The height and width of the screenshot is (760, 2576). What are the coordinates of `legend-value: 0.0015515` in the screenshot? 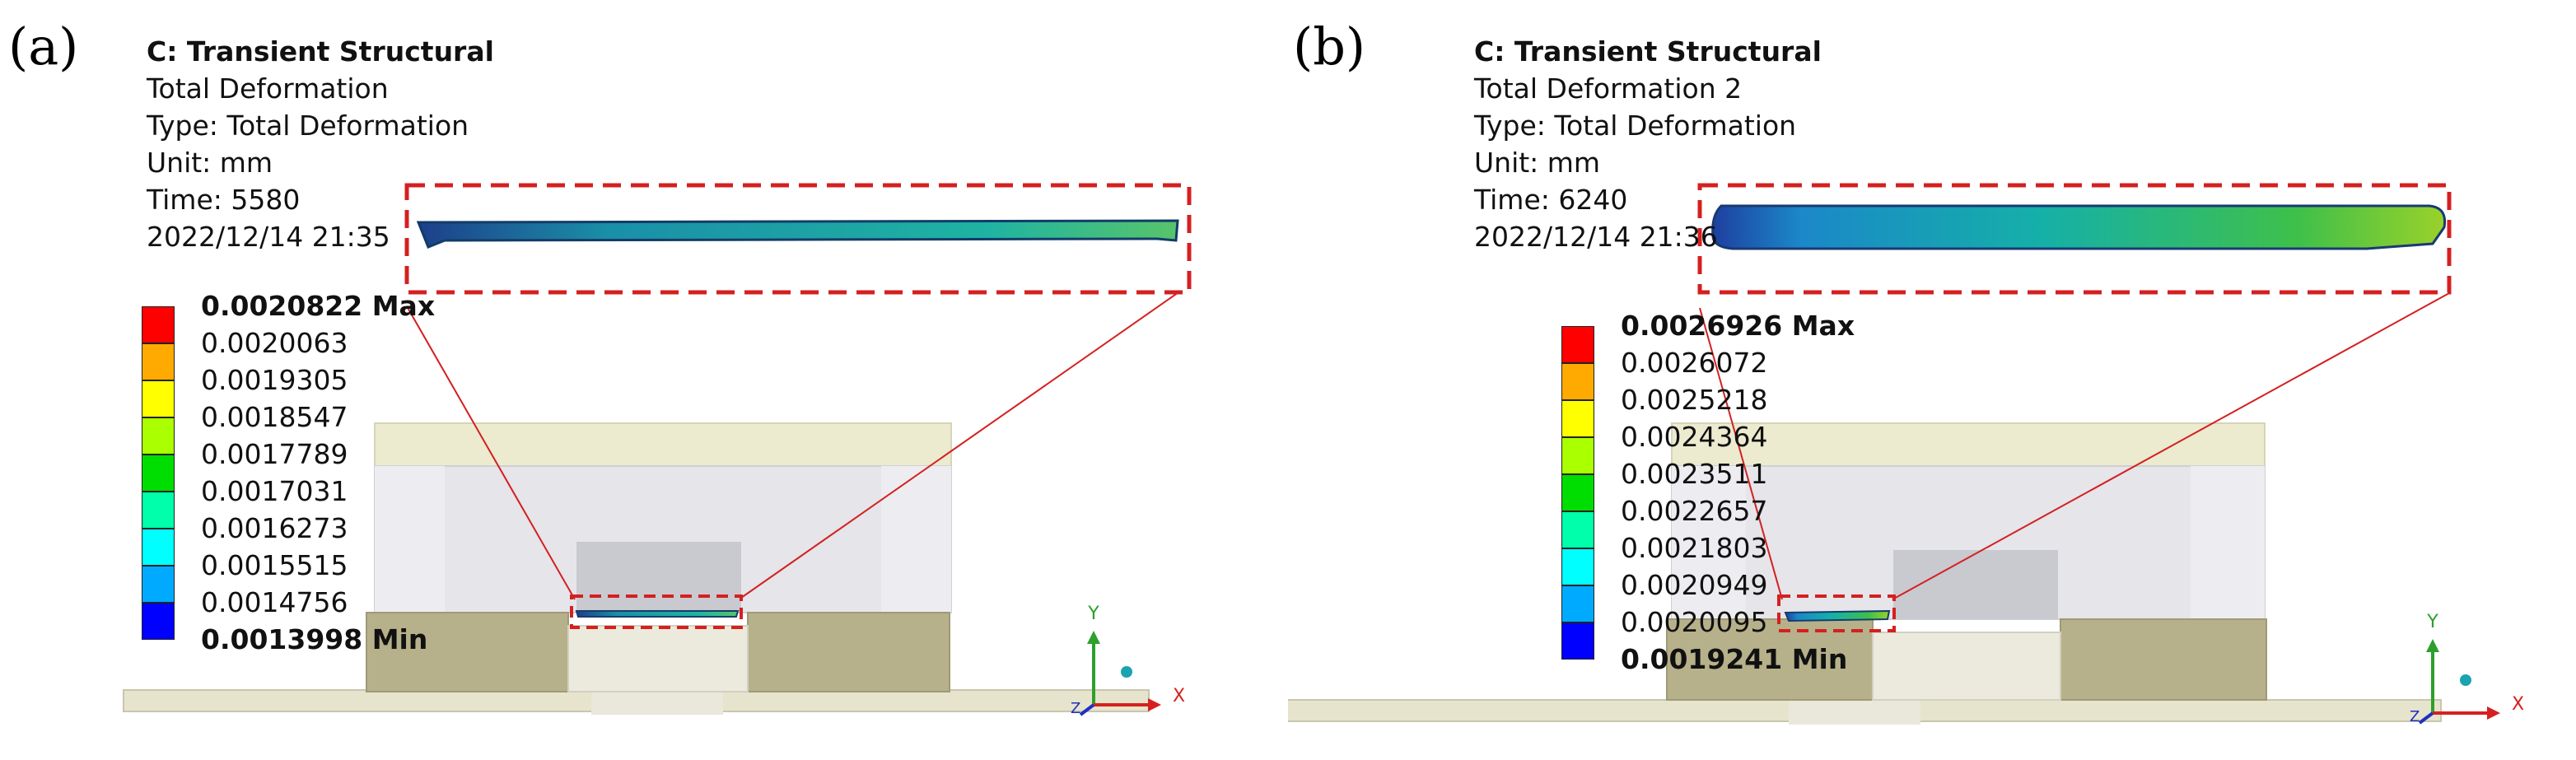 It's located at (274, 565).